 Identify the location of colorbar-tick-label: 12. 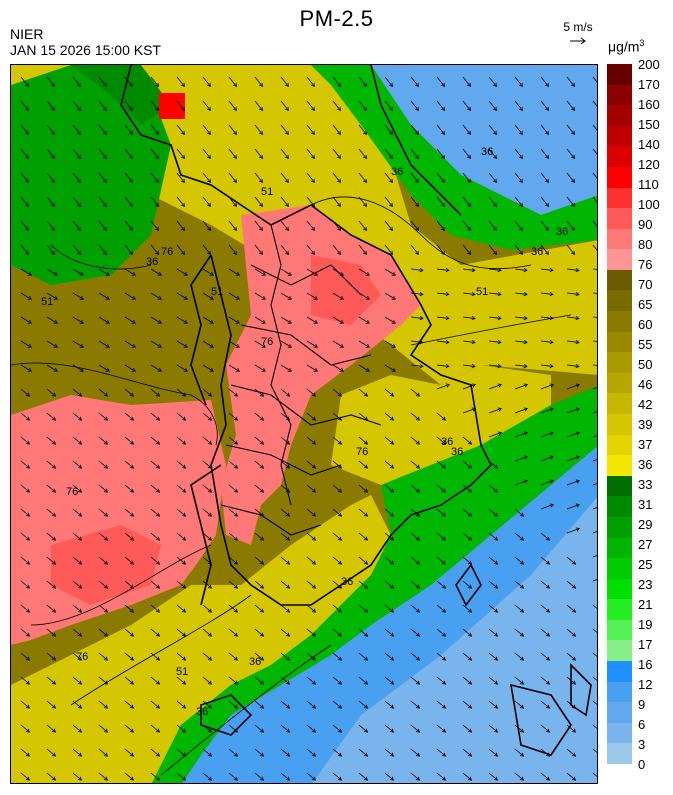
(645, 684).